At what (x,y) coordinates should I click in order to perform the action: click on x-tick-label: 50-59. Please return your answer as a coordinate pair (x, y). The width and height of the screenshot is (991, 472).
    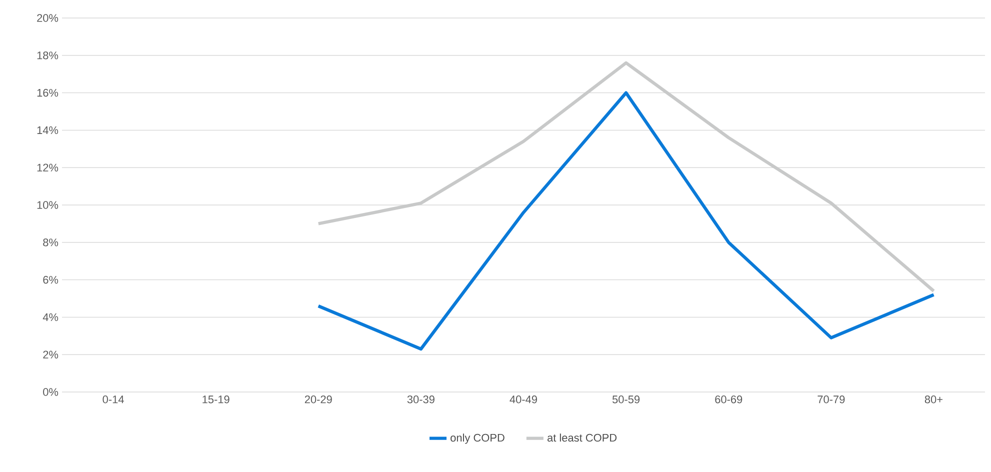
    Looking at the image, I should click on (626, 400).